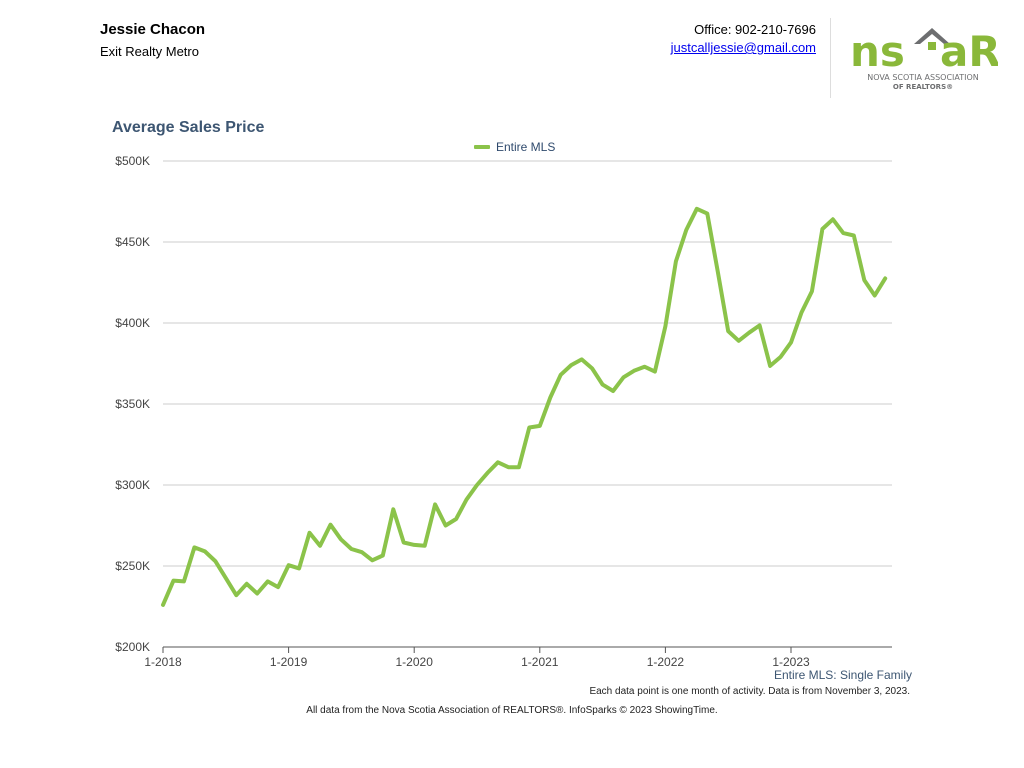  Describe the element at coordinates (132, 242) in the screenshot. I see `y-tick-label: $450K` at that location.